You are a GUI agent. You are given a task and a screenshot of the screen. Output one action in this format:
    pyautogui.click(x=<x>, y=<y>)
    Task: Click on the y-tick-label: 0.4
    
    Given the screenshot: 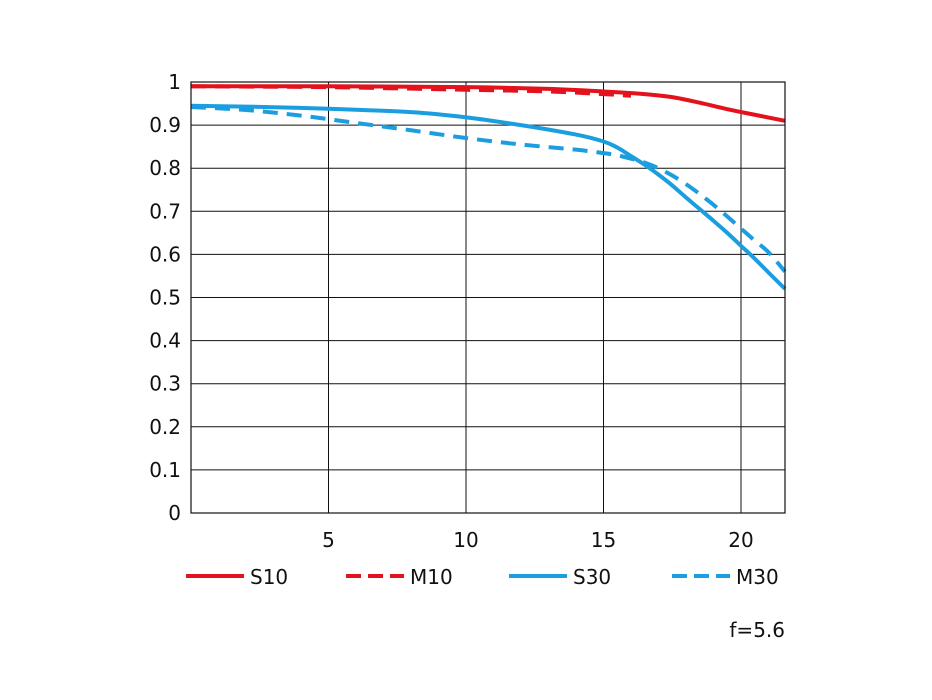 What is the action you would take?
    pyautogui.click(x=165, y=341)
    